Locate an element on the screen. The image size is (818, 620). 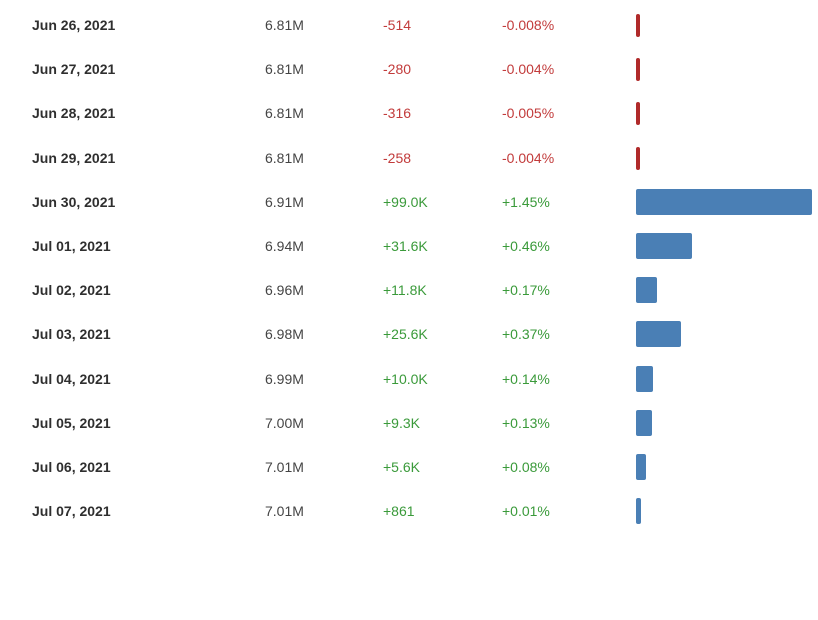
row-total: 6.91M is located at coordinates (284, 201).